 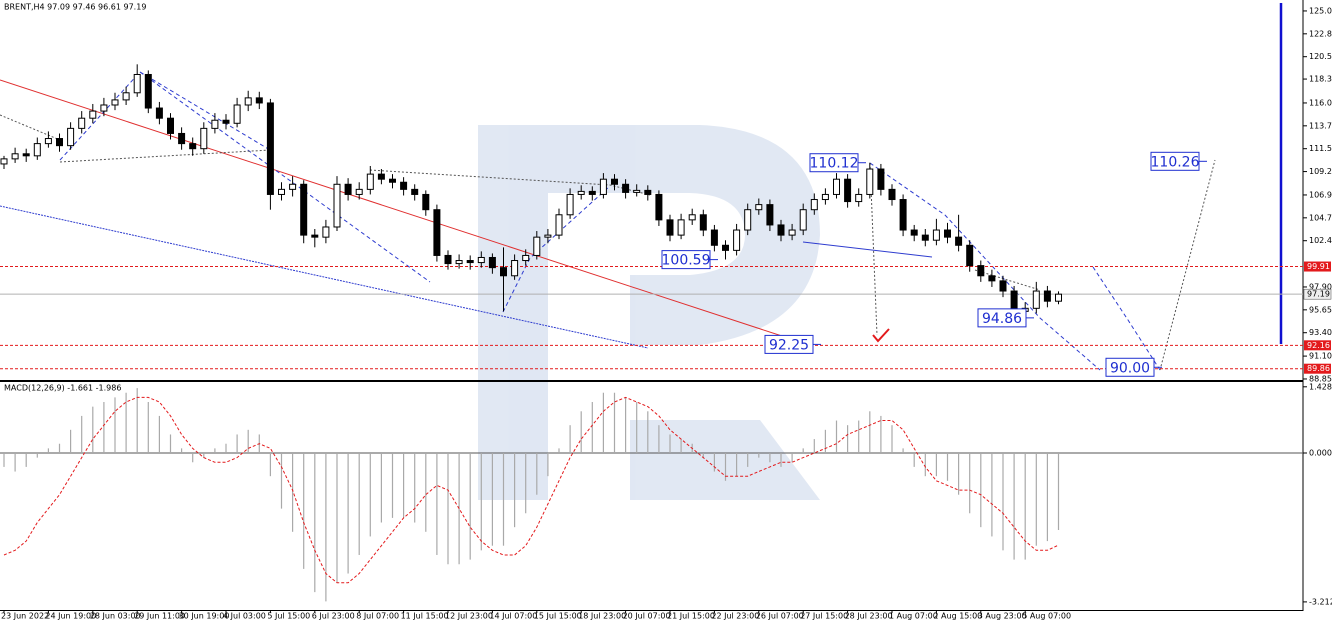 I want to click on x-tick-label: 28 Jul 23:00, so click(x=869, y=616).